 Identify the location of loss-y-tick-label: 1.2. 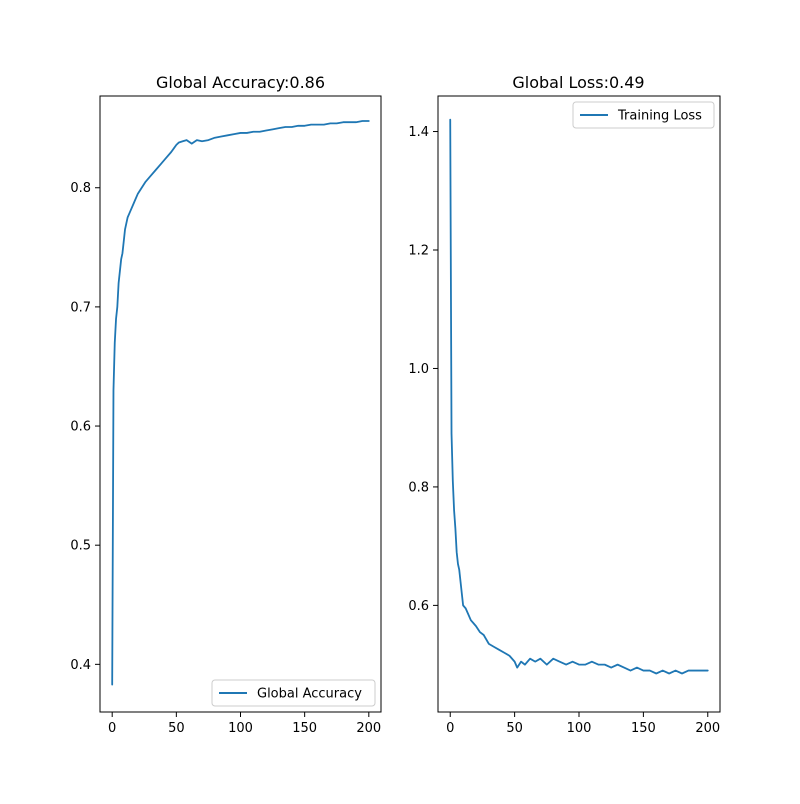
(418, 251).